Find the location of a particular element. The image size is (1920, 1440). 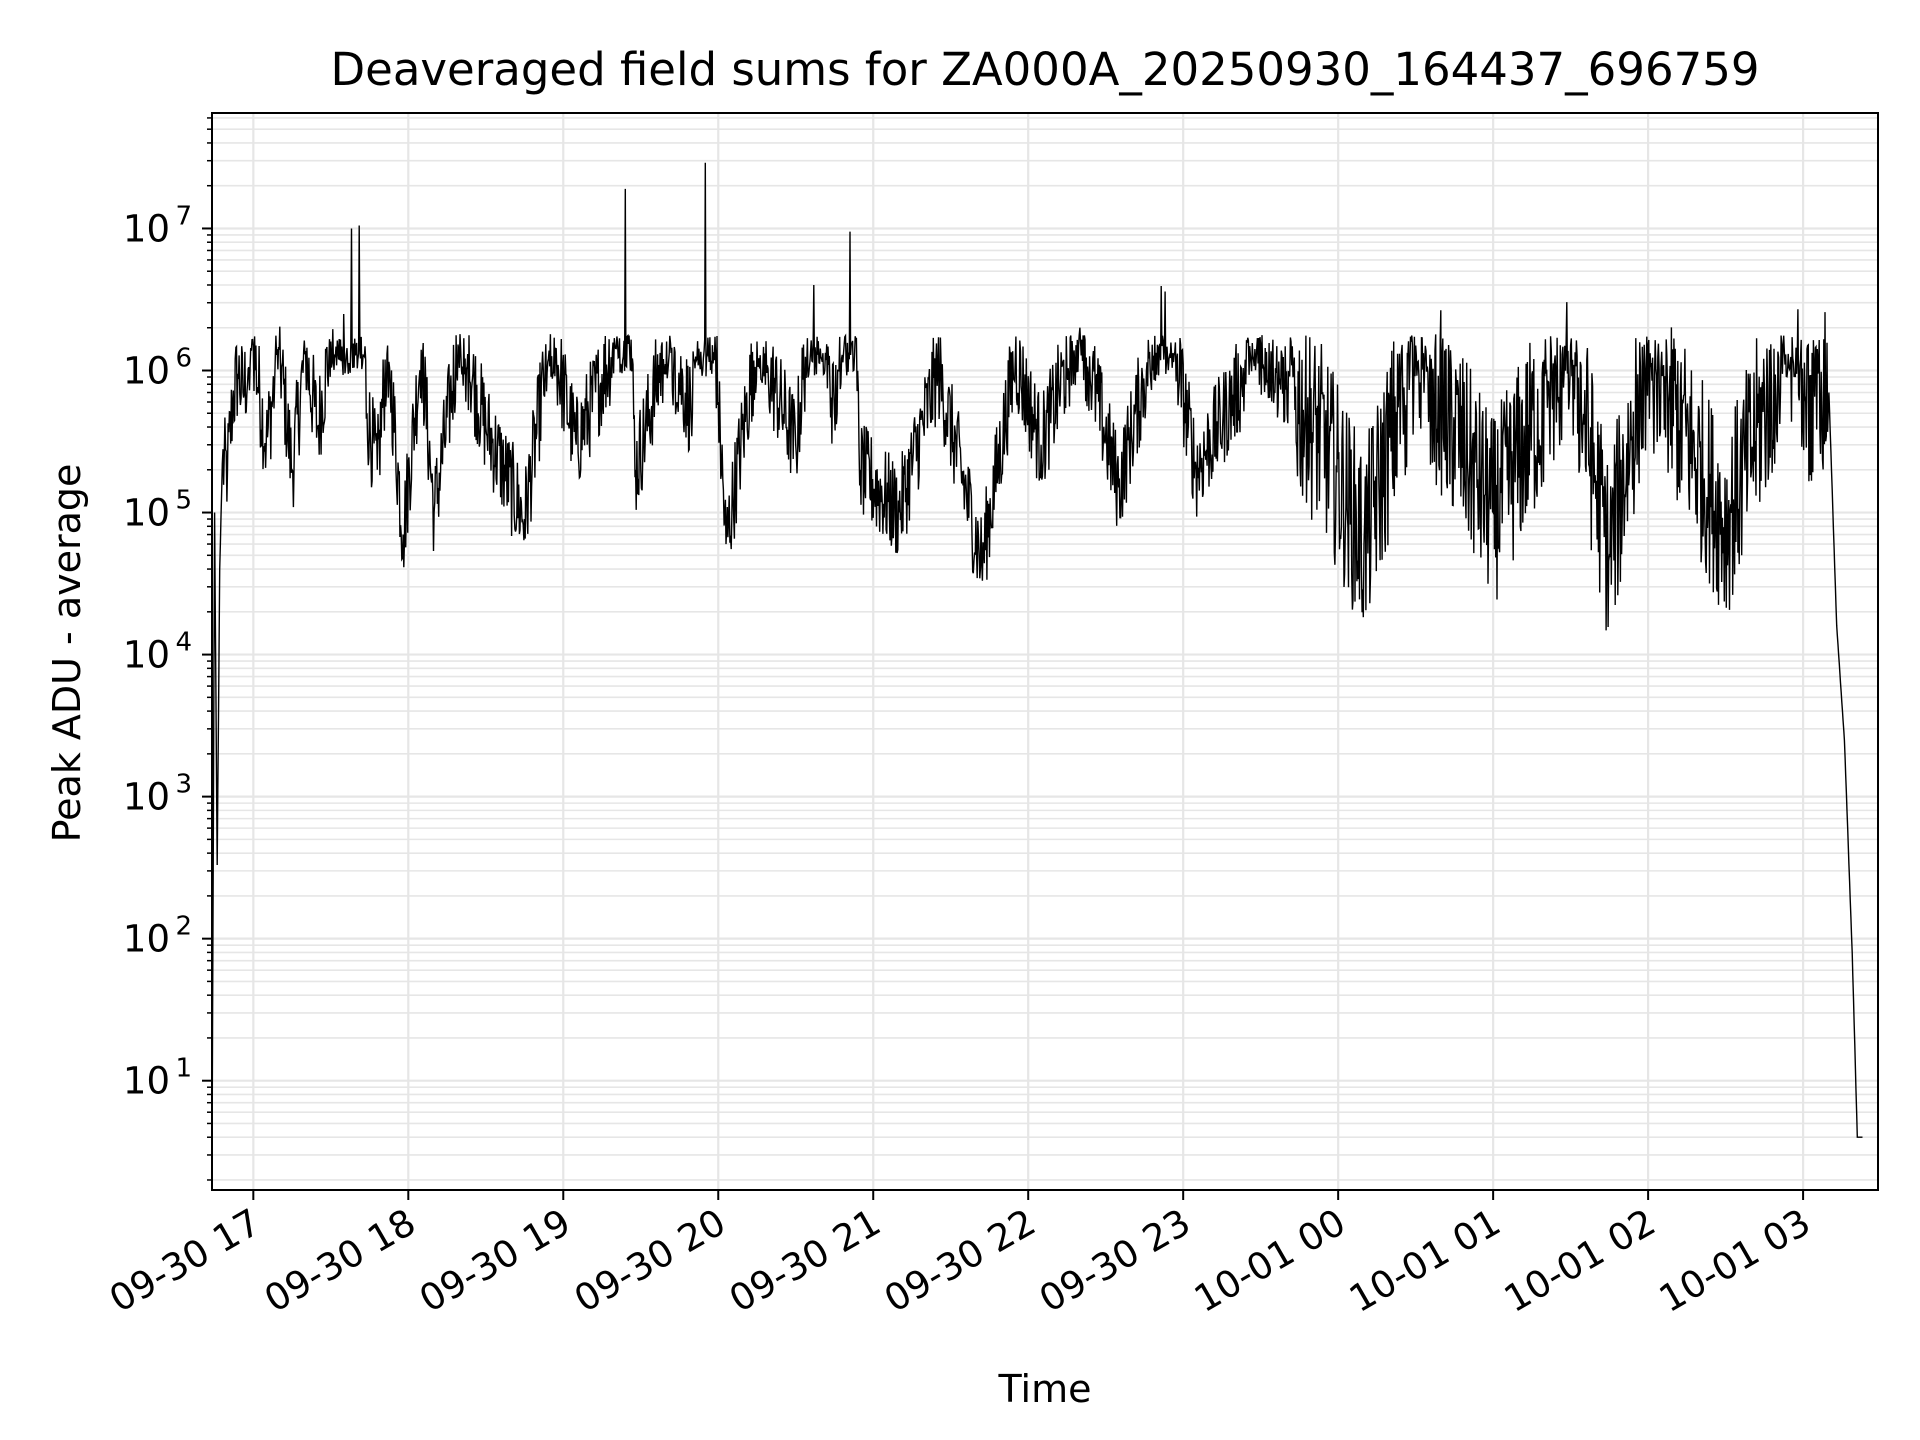

y-axis-label: Peak ADU - average is located at coordinates (67, 653).